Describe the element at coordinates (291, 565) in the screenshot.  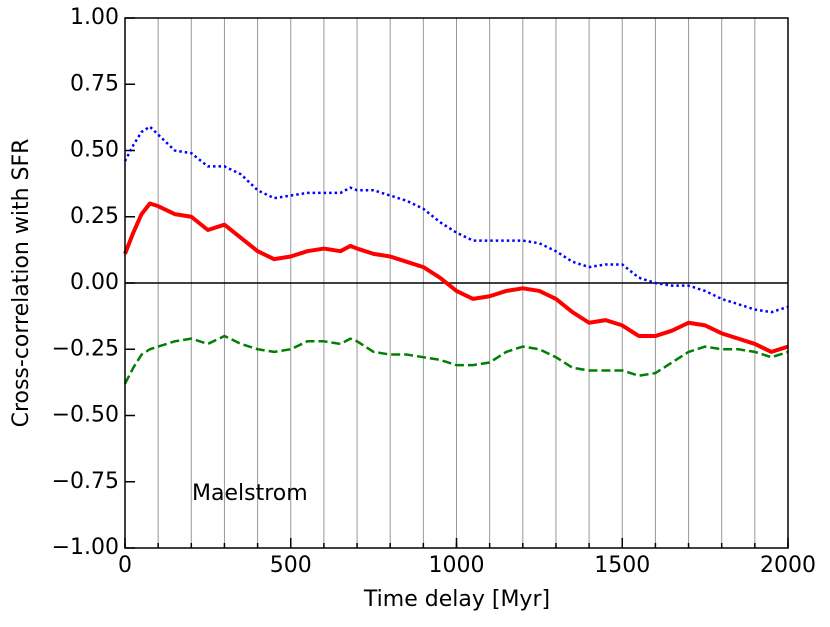
I see `x-tick-label: 500` at that location.